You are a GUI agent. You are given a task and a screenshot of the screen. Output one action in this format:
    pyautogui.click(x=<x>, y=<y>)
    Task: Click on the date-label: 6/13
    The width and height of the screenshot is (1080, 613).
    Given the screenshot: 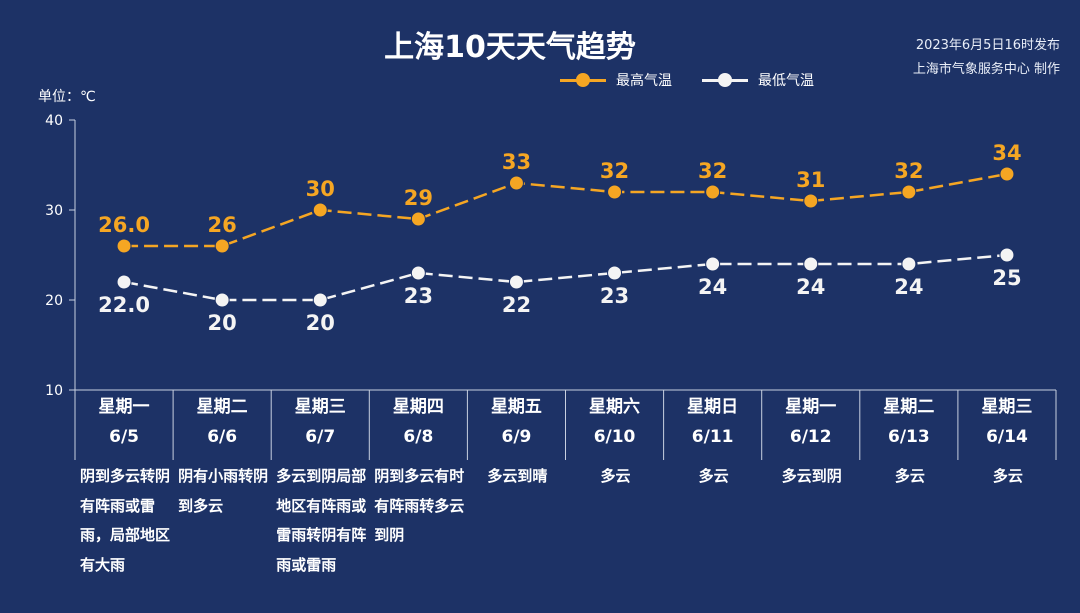 What is the action you would take?
    pyautogui.click(x=908, y=437)
    